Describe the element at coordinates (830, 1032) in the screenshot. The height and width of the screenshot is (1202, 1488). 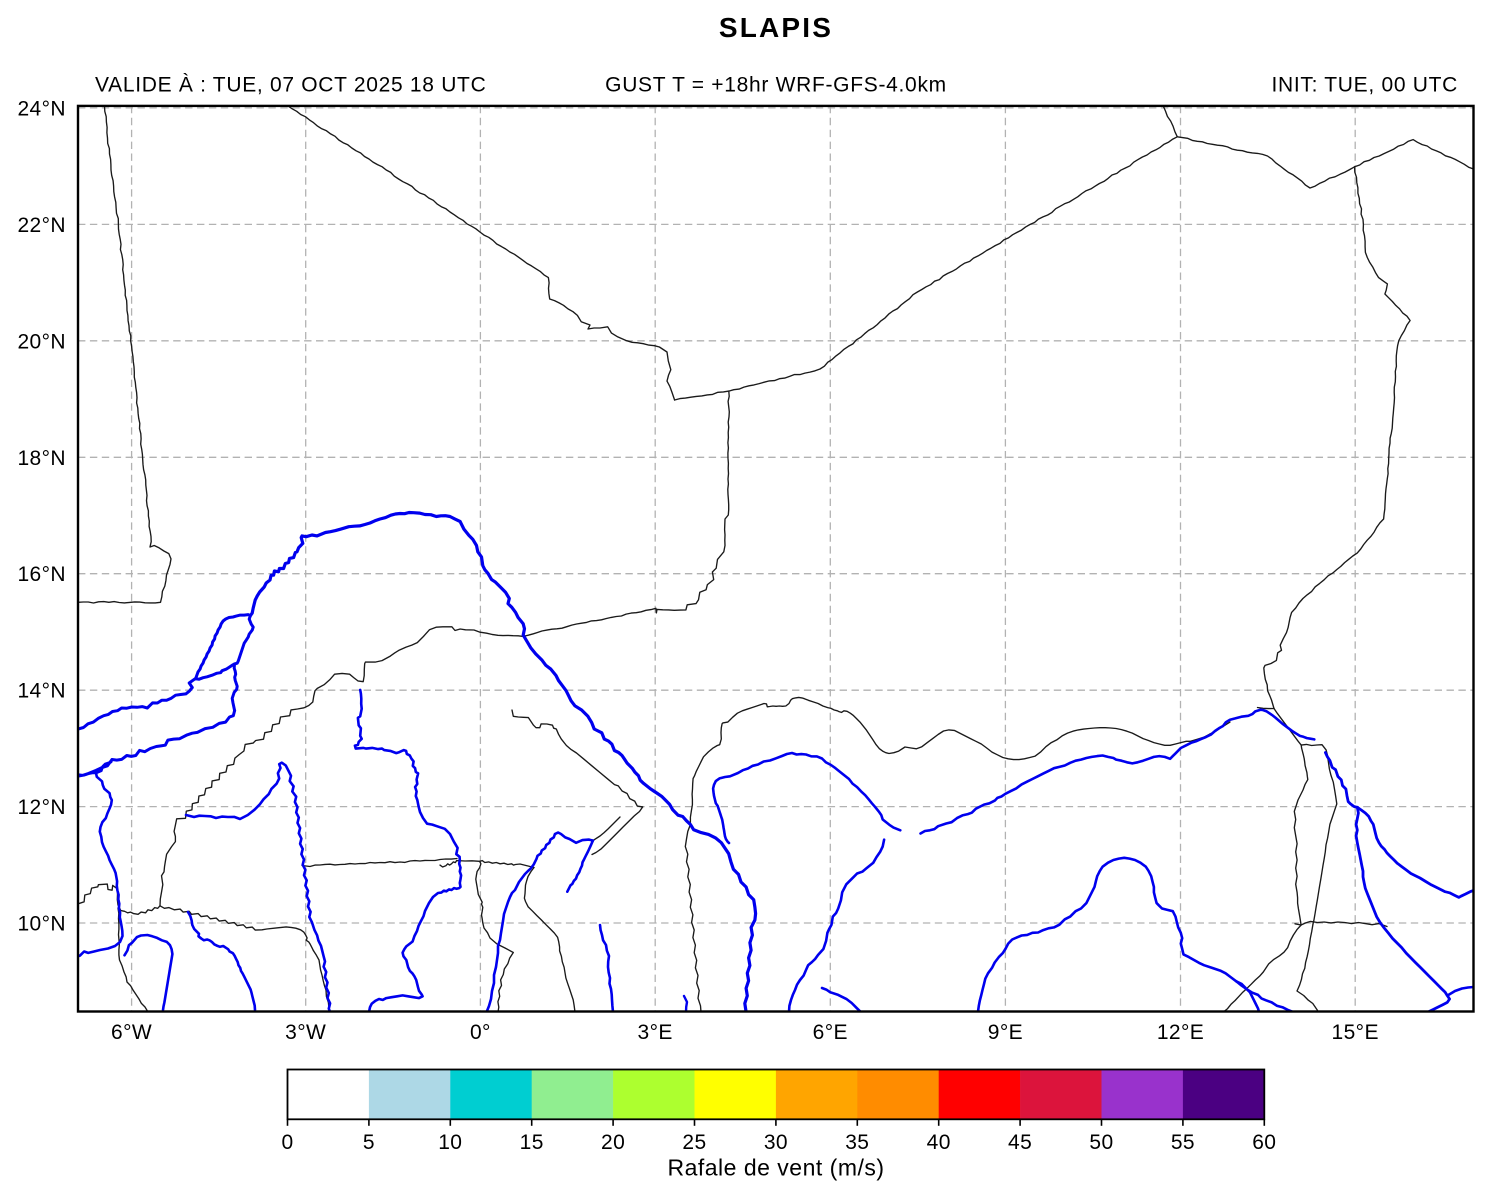
I see `svg-text: 6°E` at that location.